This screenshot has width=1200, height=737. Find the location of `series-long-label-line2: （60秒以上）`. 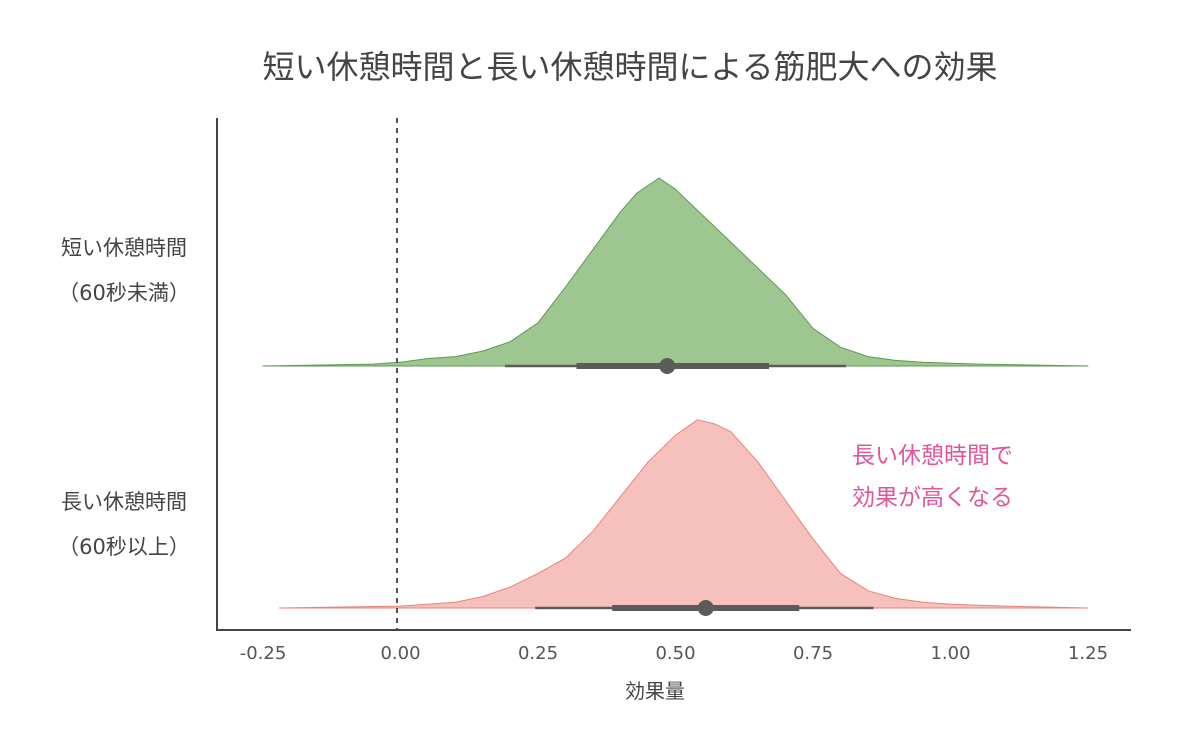

series-long-label-line2: （60秒以上） is located at coordinates (124, 547).